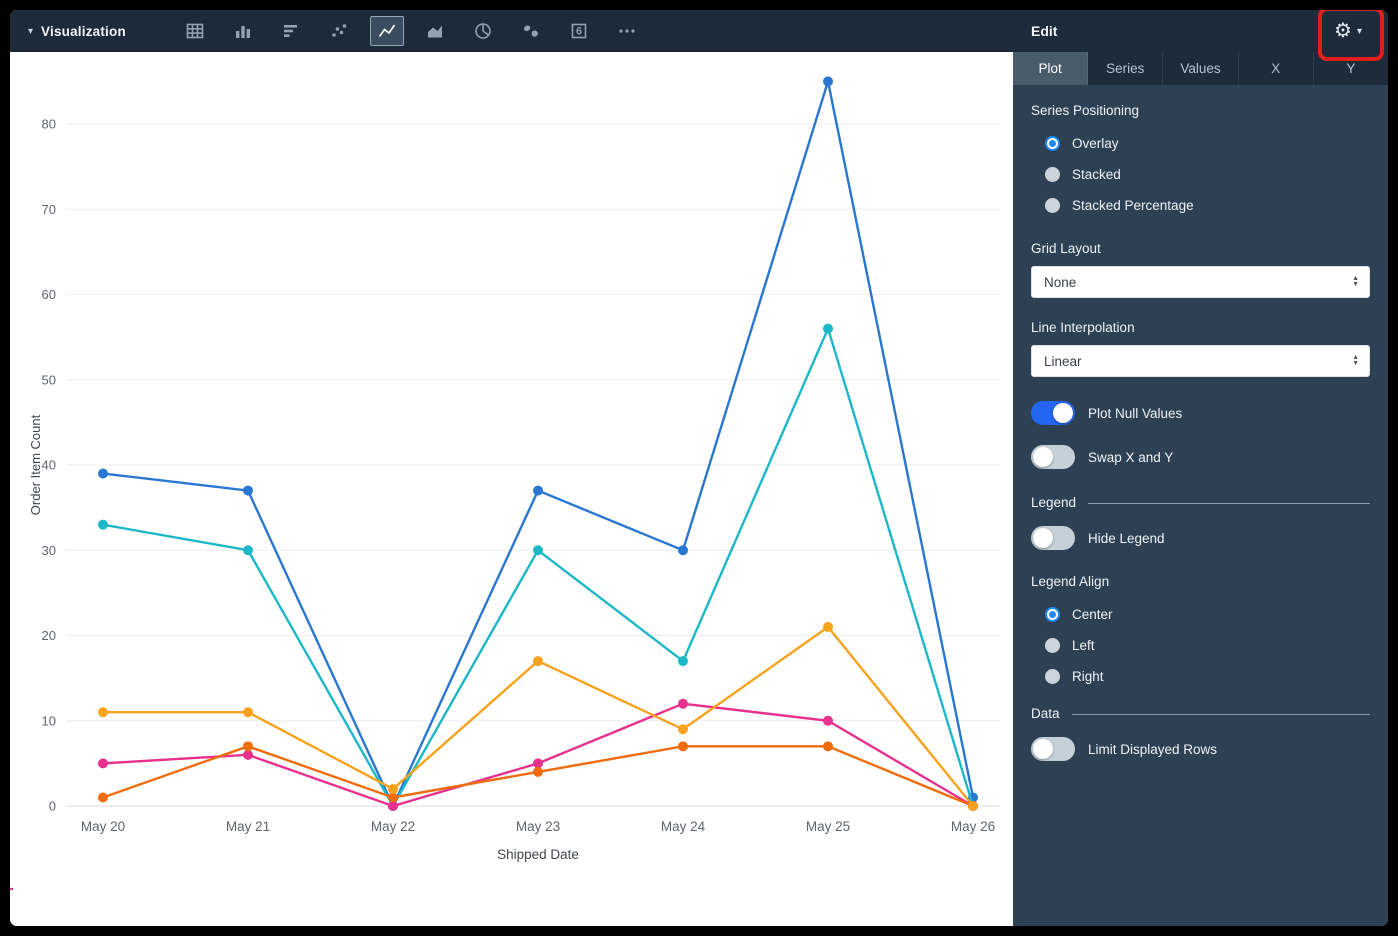 The width and height of the screenshot is (1398, 936). What do you see at coordinates (1133, 205) in the screenshot?
I see `radio-label: Stacked Percentage` at bounding box center [1133, 205].